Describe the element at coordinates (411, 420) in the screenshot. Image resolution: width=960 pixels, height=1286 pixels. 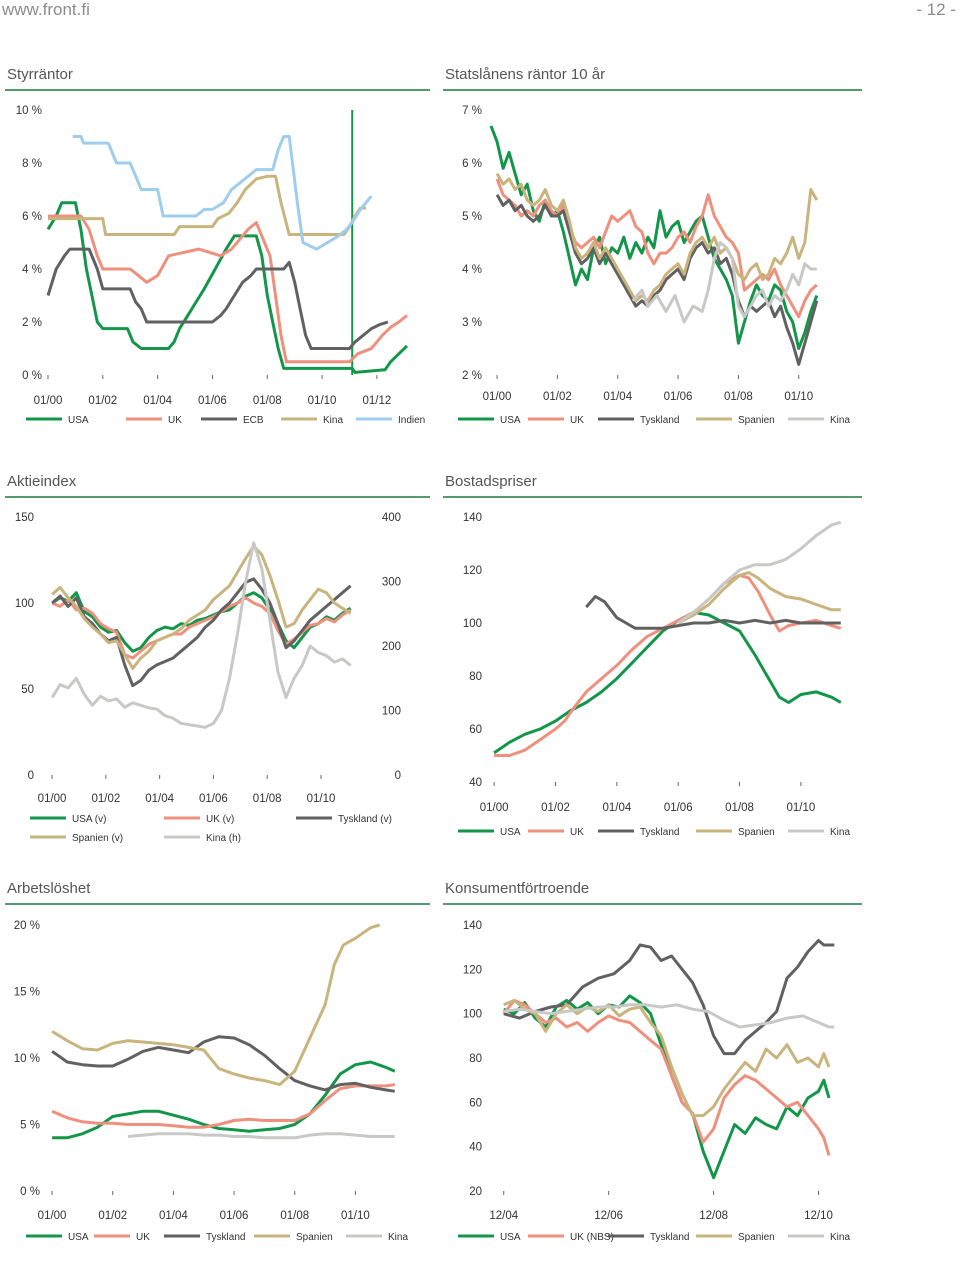
I see `legend-label: Indien` at that location.